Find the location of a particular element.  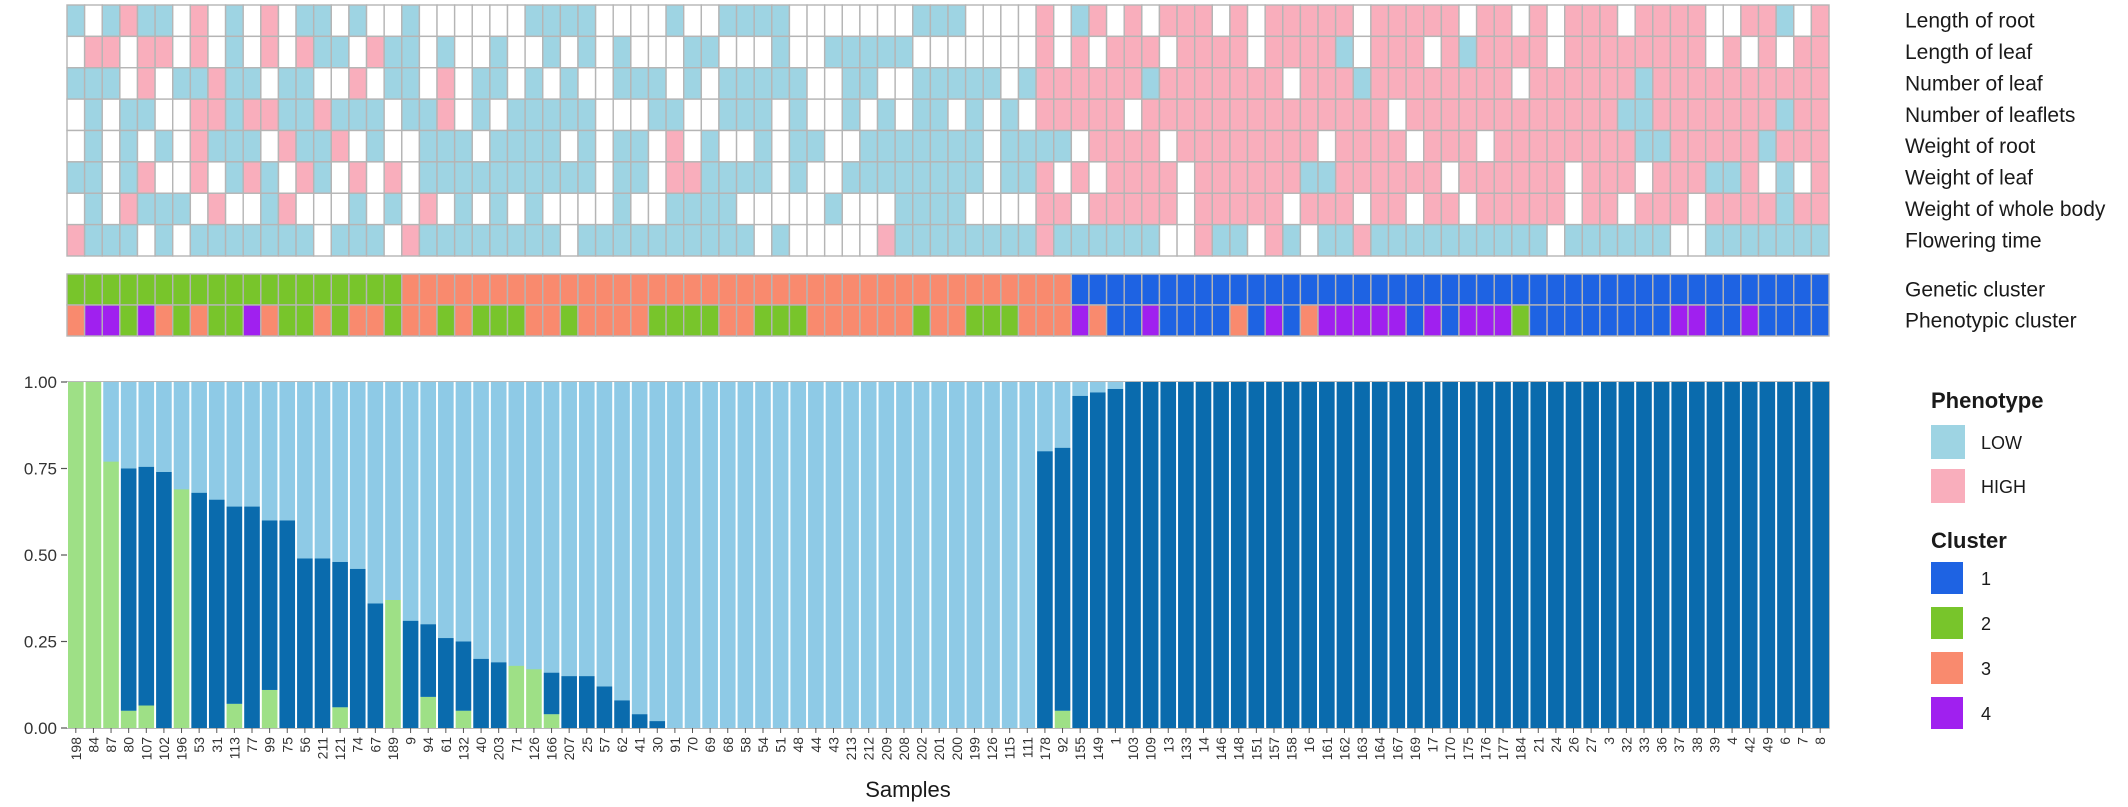

legend-cluster-label: 1 is located at coordinates (1986, 579).